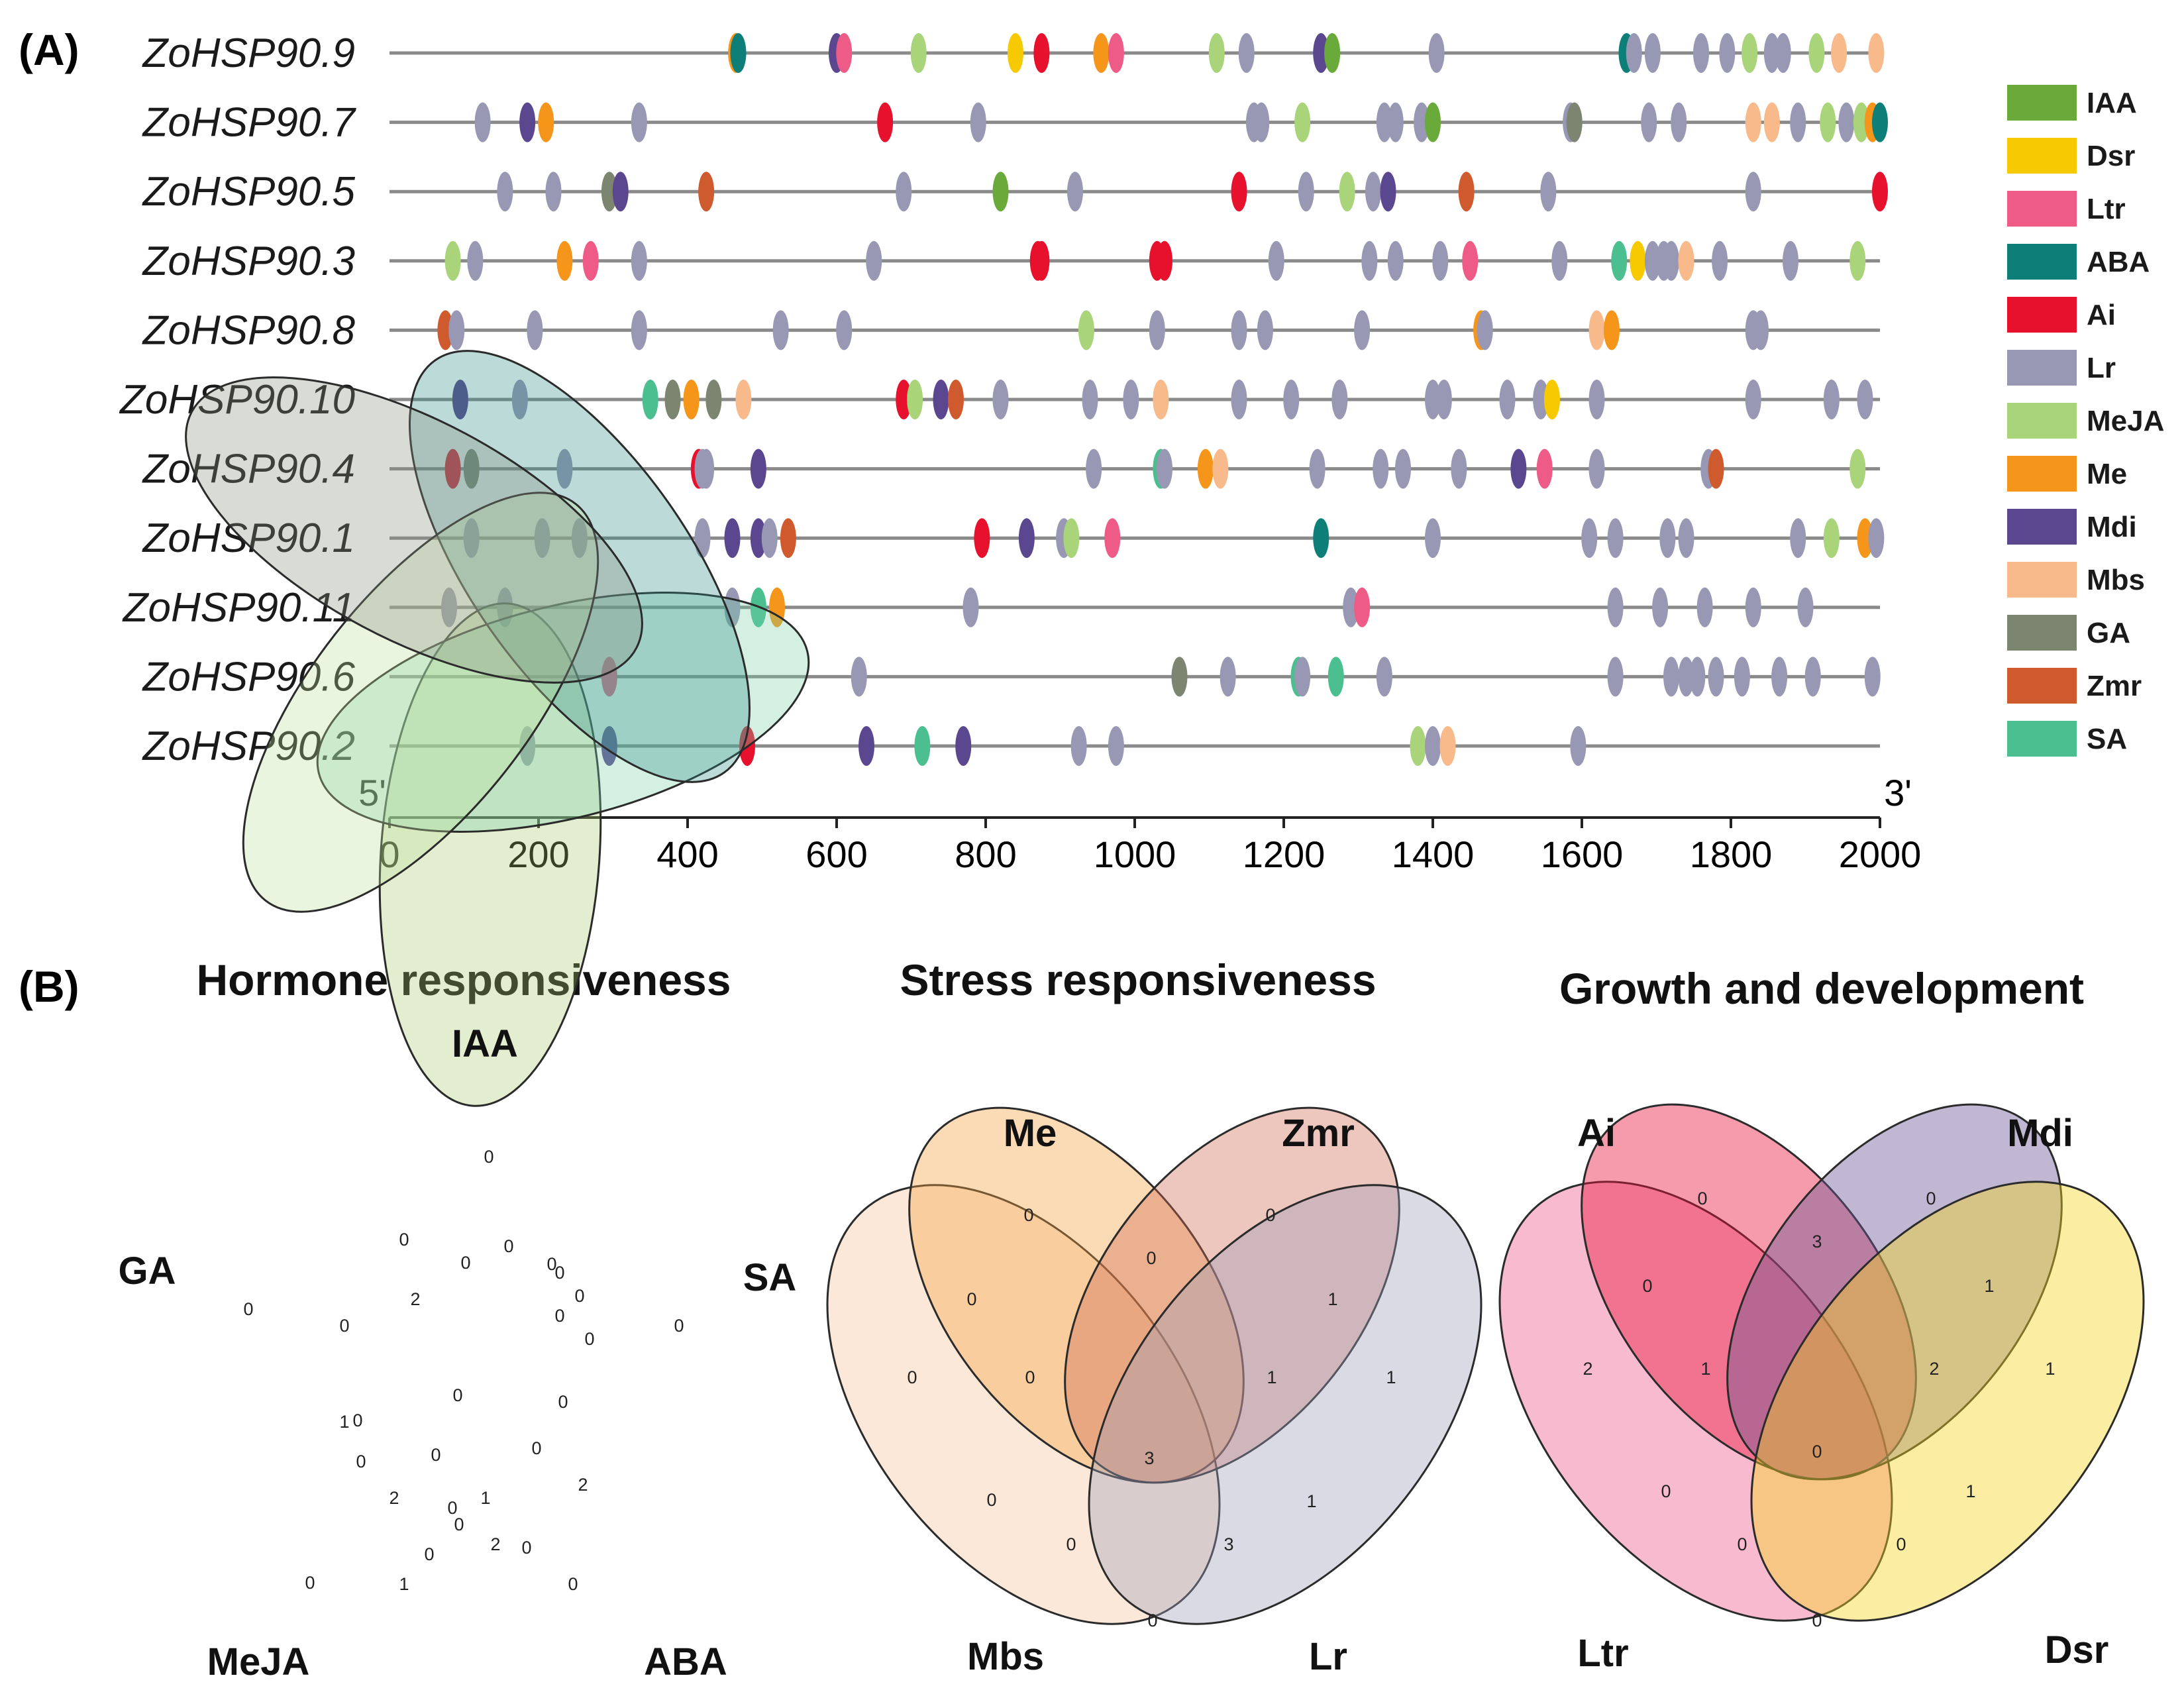 This screenshot has width=2184, height=1700. What do you see at coordinates (1005, 1657) in the screenshot?
I see `set-label-mbs: Mbs` at bounding box center [1005, 1657].